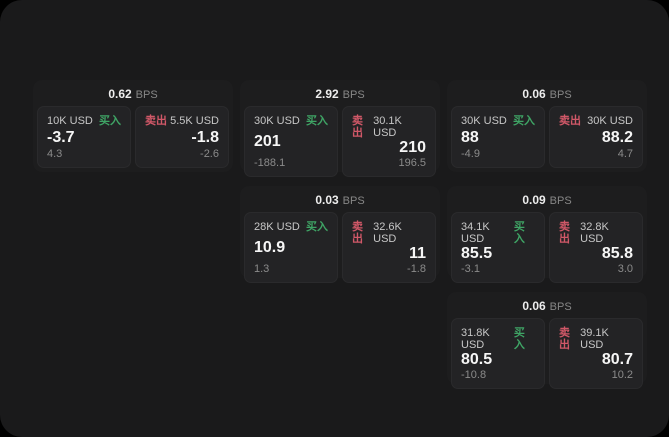 This screenshot has width=669, height=437. I want to click on buy-quote-panel: 28K USD 买入 10.9 1.3, so click(291, 247).